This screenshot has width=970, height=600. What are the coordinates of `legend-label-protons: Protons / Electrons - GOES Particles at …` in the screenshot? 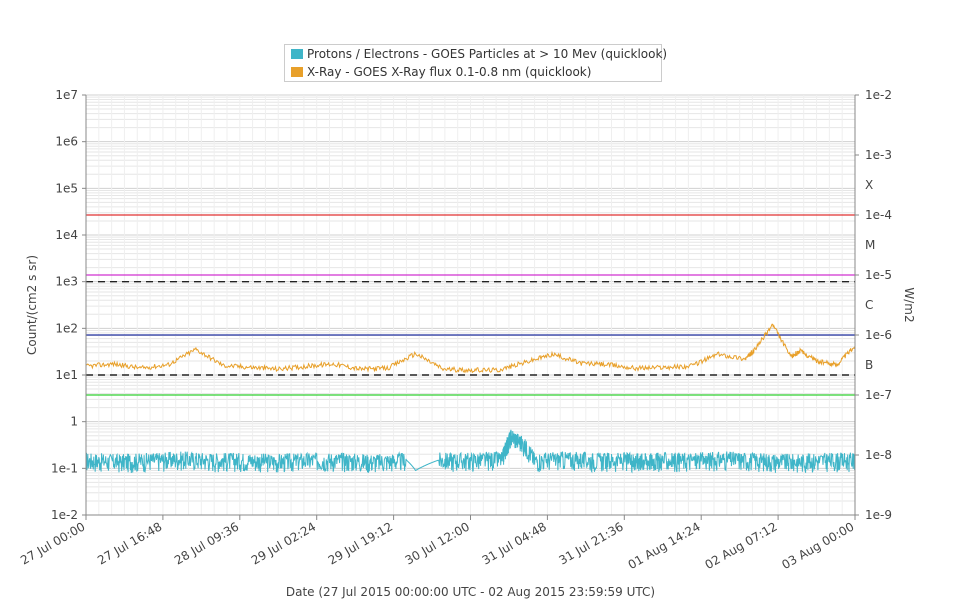 It's located at (487, 54).